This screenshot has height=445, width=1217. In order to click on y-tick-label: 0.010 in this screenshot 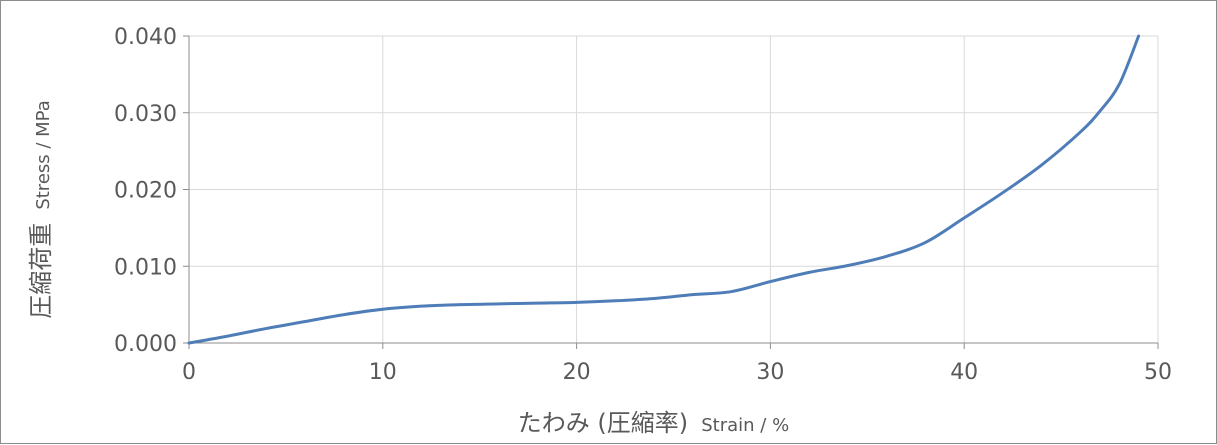, I will do `click(145, 267)`.